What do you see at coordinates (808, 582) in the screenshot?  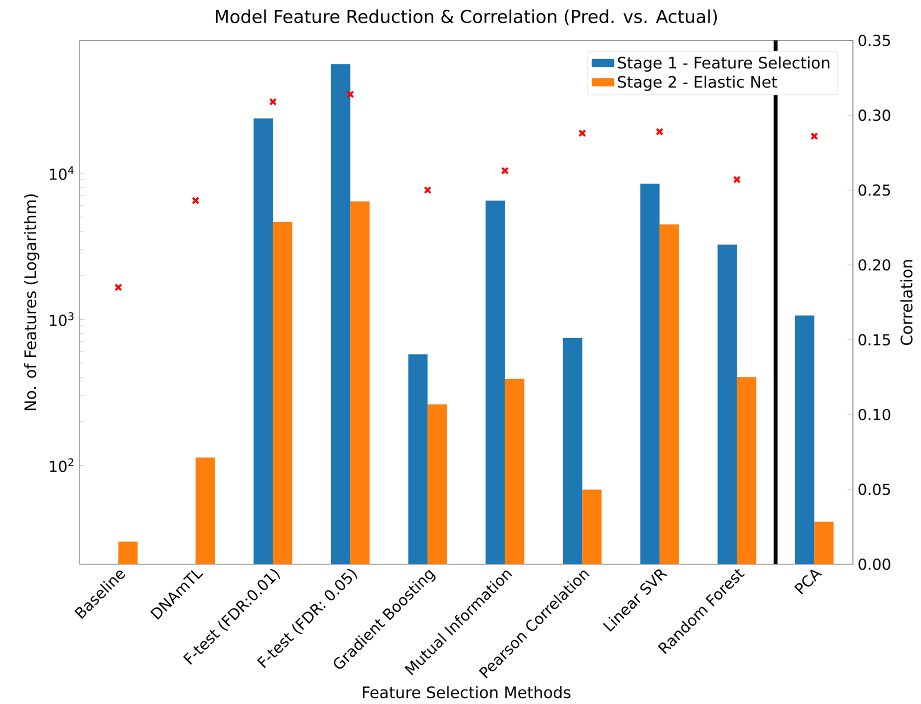 I see `x-tick-label: PCA` at bounding box center [808, 582].